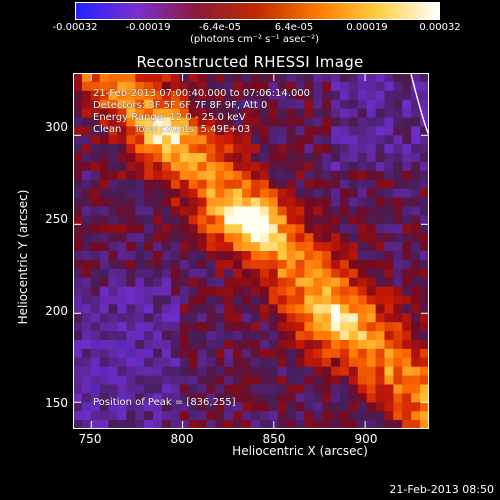 The width and height of the screenshot is (500, 500). Describe the element at coordinates (23, 257) in the screenshot. I see `y-axis-label: Heliocentric Y (arcsec)` at that location.